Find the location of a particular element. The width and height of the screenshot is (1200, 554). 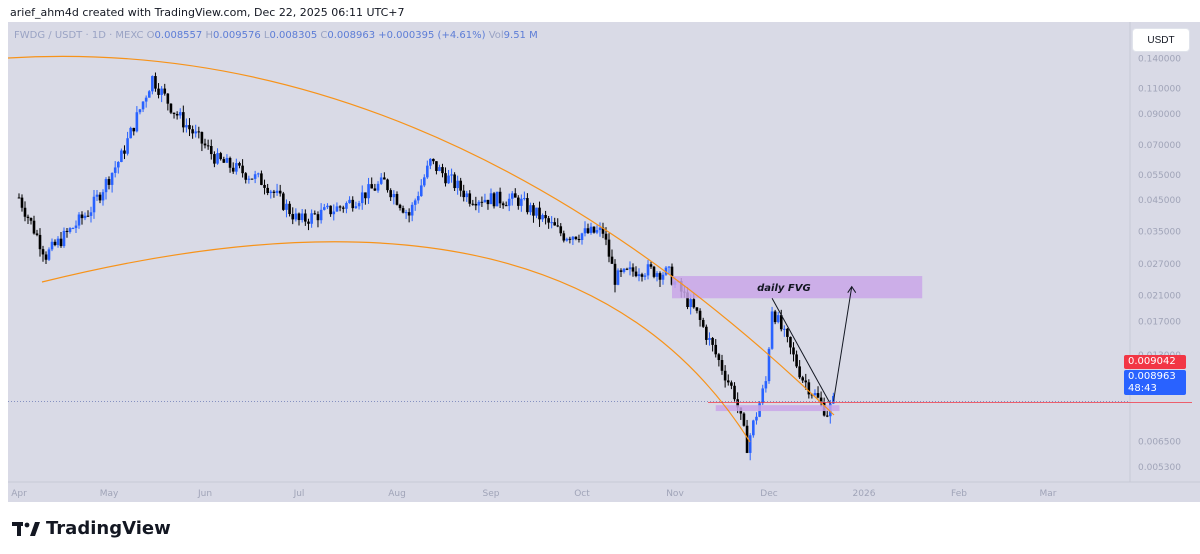

projection-arrowhead is located at coordinates (852, 289).